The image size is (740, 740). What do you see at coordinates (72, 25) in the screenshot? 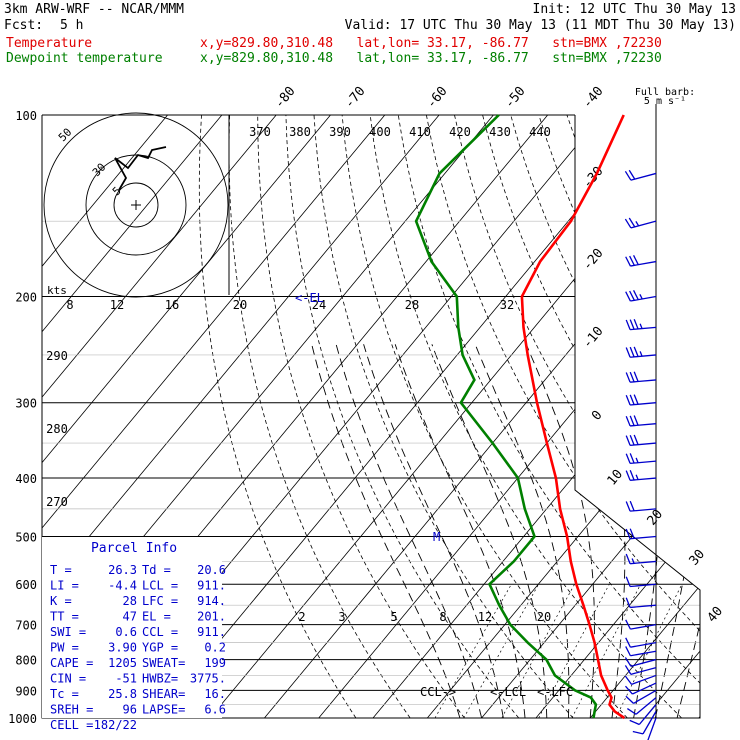
I see `forecast-value: 5 h` at bounding box center [72, 25].